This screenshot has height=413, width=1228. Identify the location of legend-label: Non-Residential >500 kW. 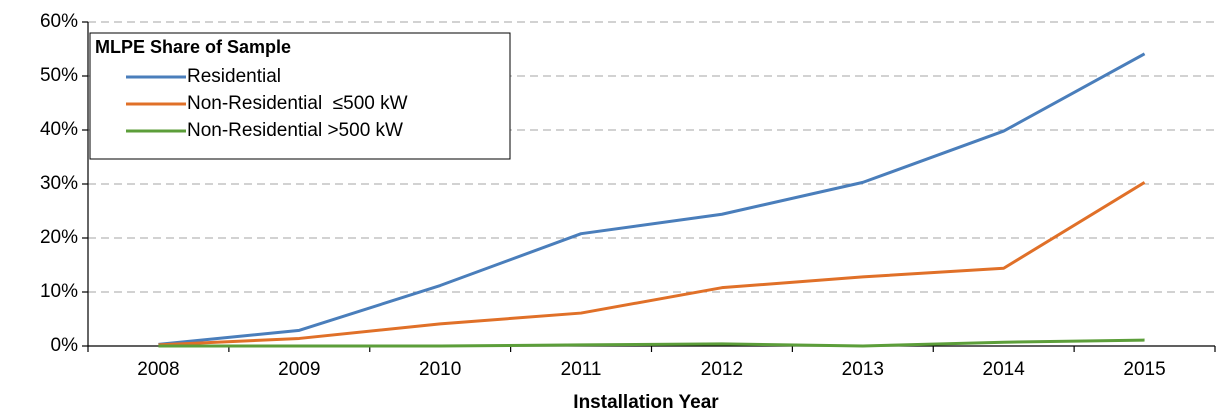
(295, 130).